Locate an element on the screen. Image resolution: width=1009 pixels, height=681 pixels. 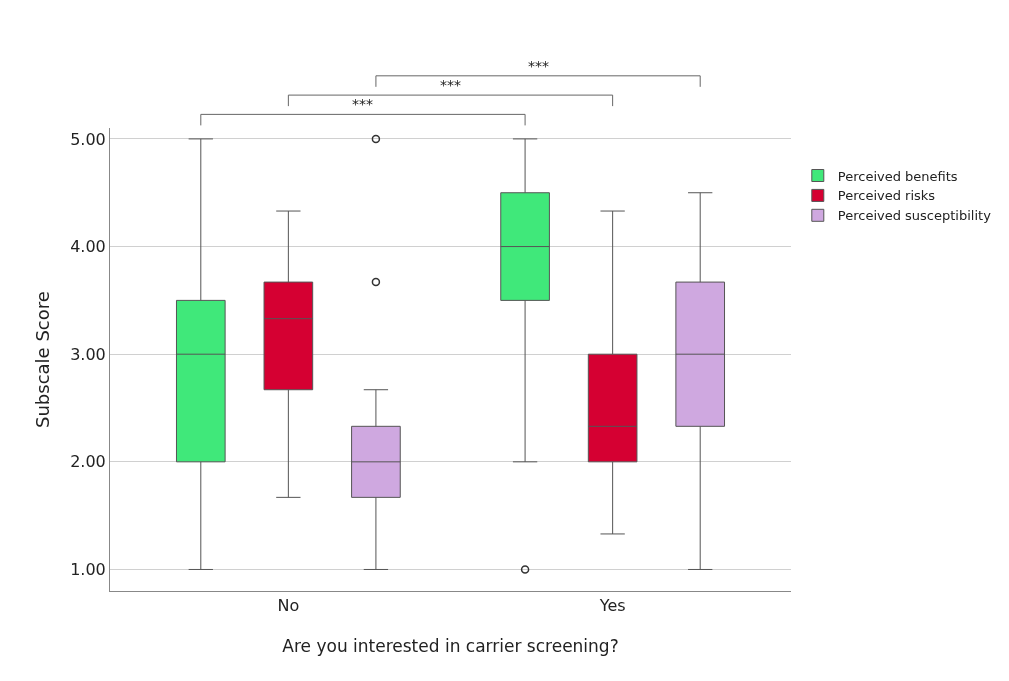
legend-label: Perceived susceptibility is located at coordinates (914, 216).